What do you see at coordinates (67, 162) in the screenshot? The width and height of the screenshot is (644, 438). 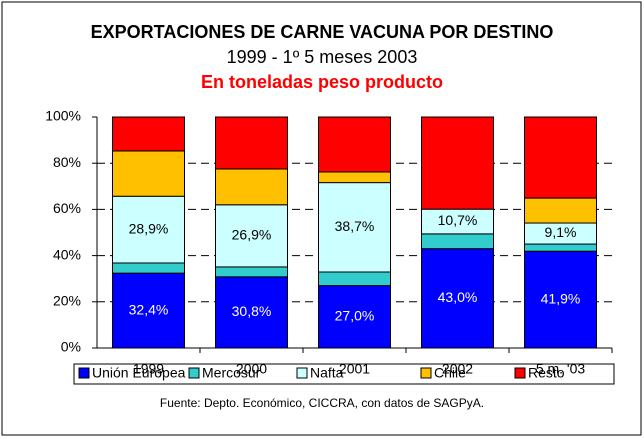 I see `y-tick-label: 80%` at bounding box center [67, 162].